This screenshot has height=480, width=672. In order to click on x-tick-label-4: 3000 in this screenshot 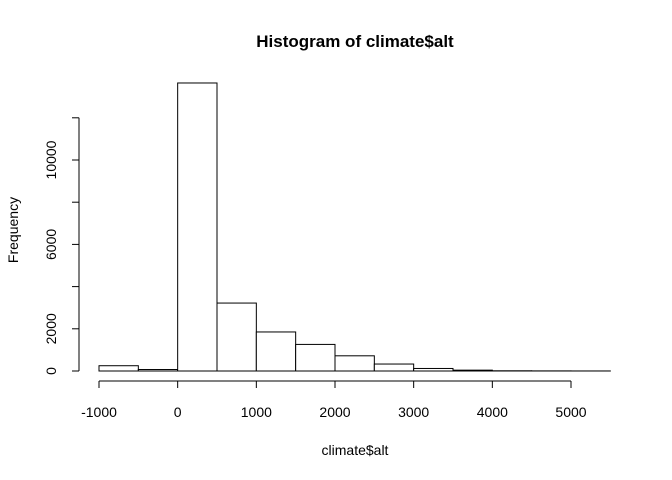, I will do `click(413, 412)`.